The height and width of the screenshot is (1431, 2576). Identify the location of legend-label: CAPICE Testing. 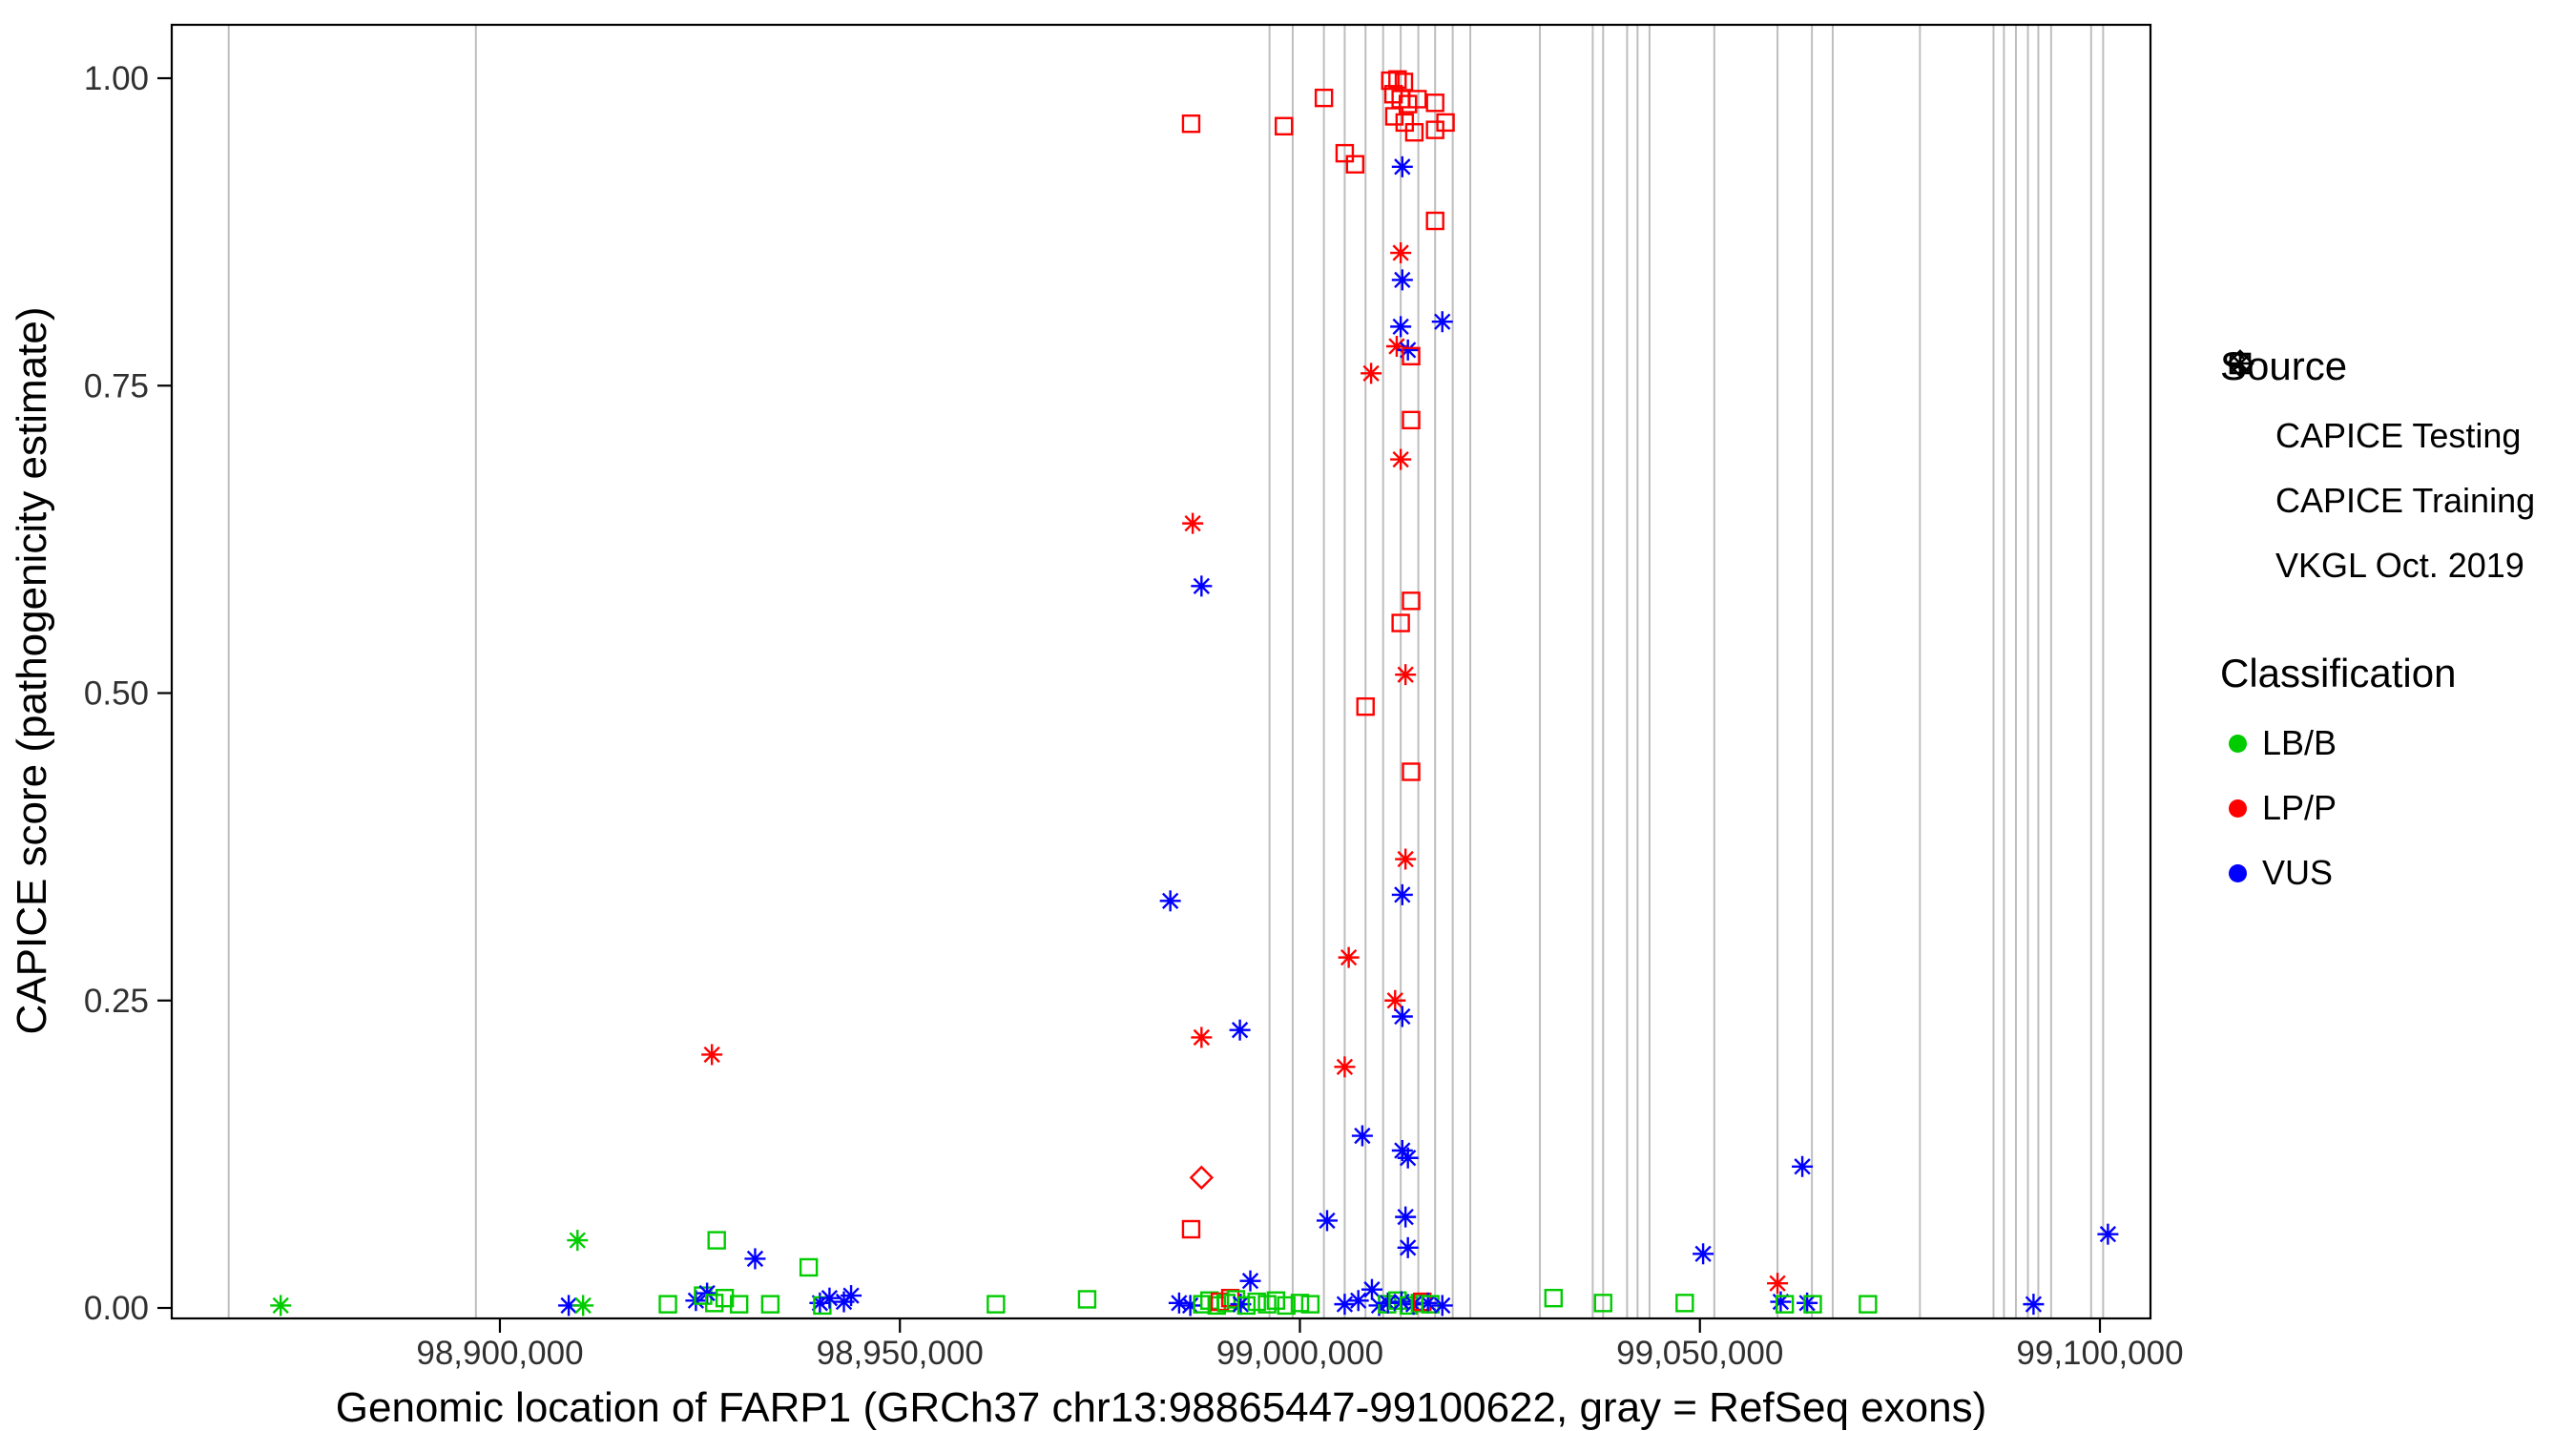
(2398, 435).